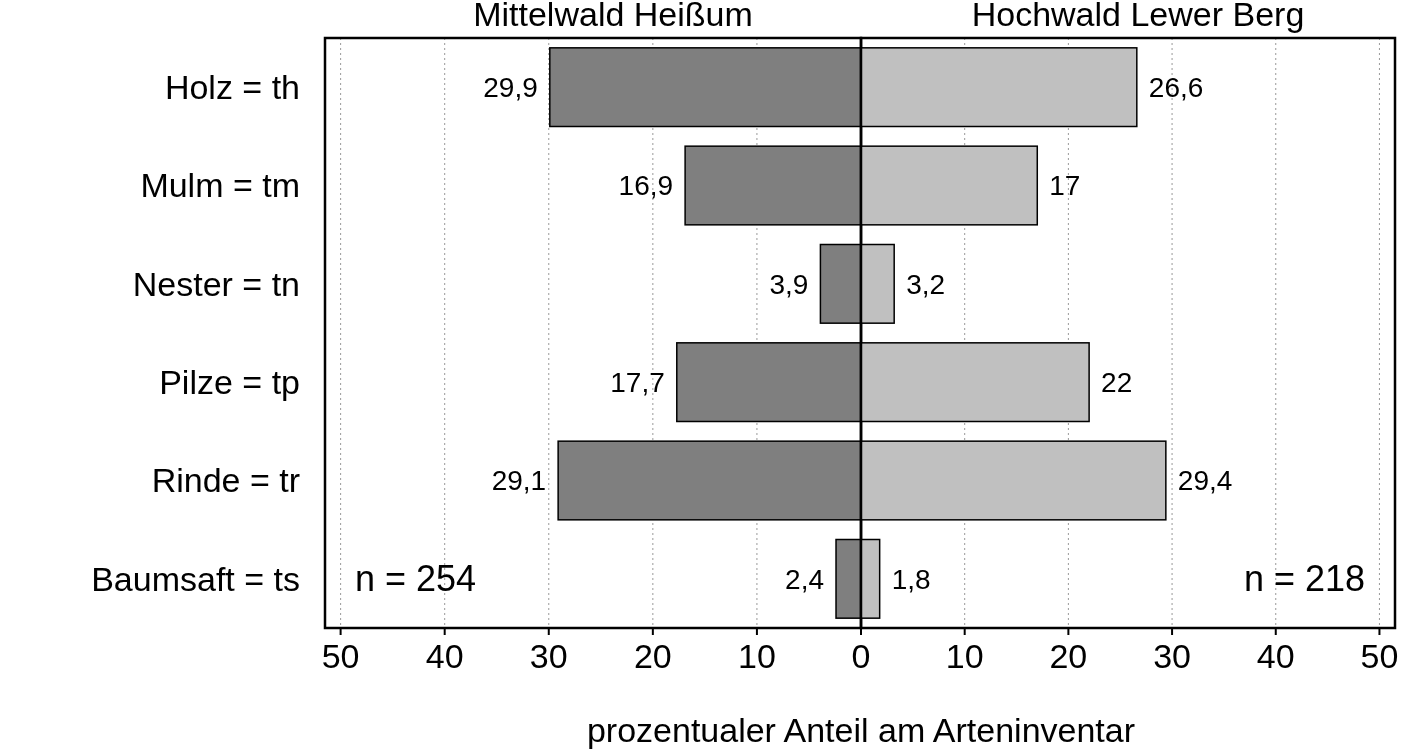 This screenshot has height=752, width=1405. What do you see at coordinates (229, 382) in the screenshot?
I see `y-tick-label: Pilze = tp` at bounding box center [229, 382].